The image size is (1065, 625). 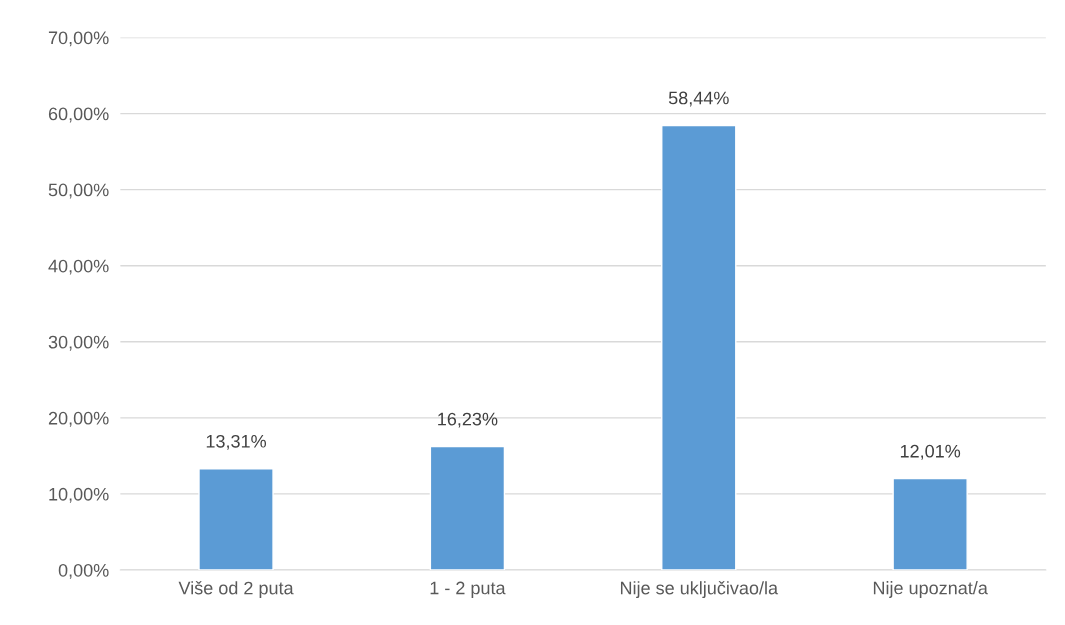 I want to click on y-tick-label: 20,00%, so click(x=78, y=419).